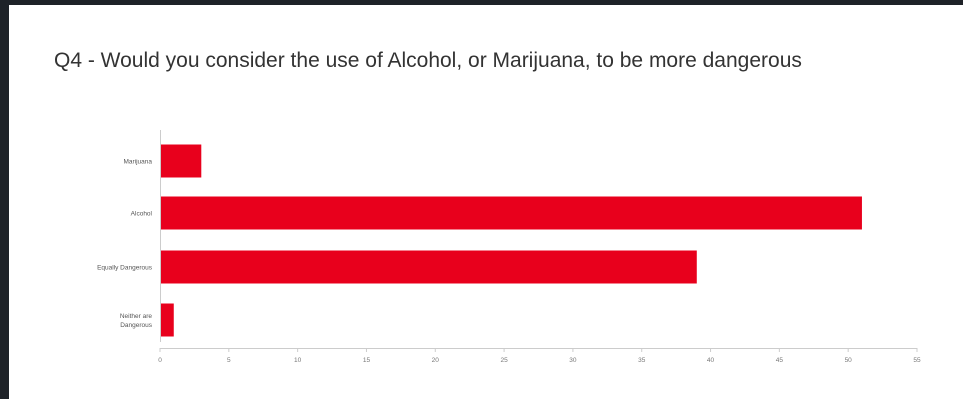 The image size is (963, 399). I want to click on category-label: Neither are Dangerous, so click(136, 321).